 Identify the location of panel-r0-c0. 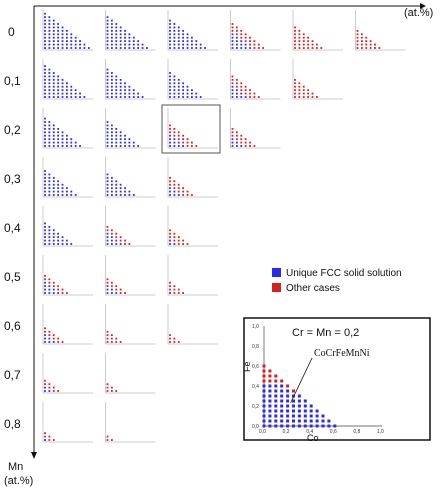
(67, 30).